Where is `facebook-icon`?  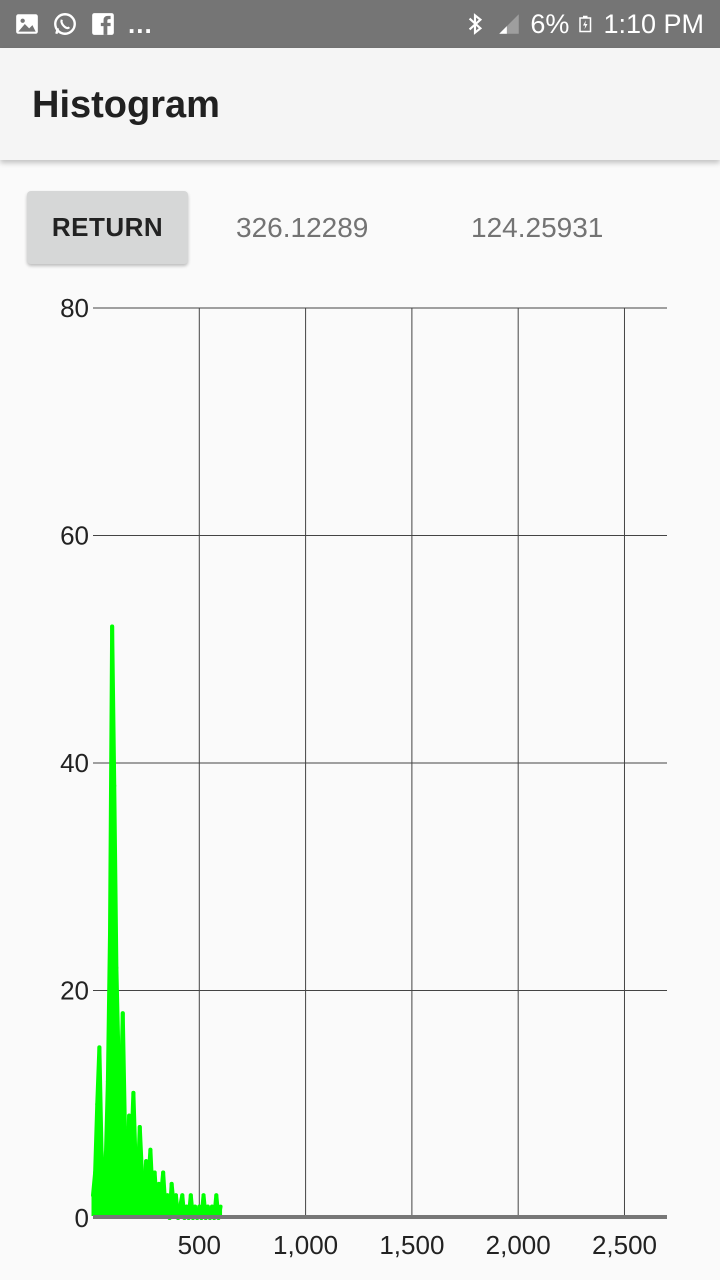
facebook-icon is located at coordinates (103, 24).